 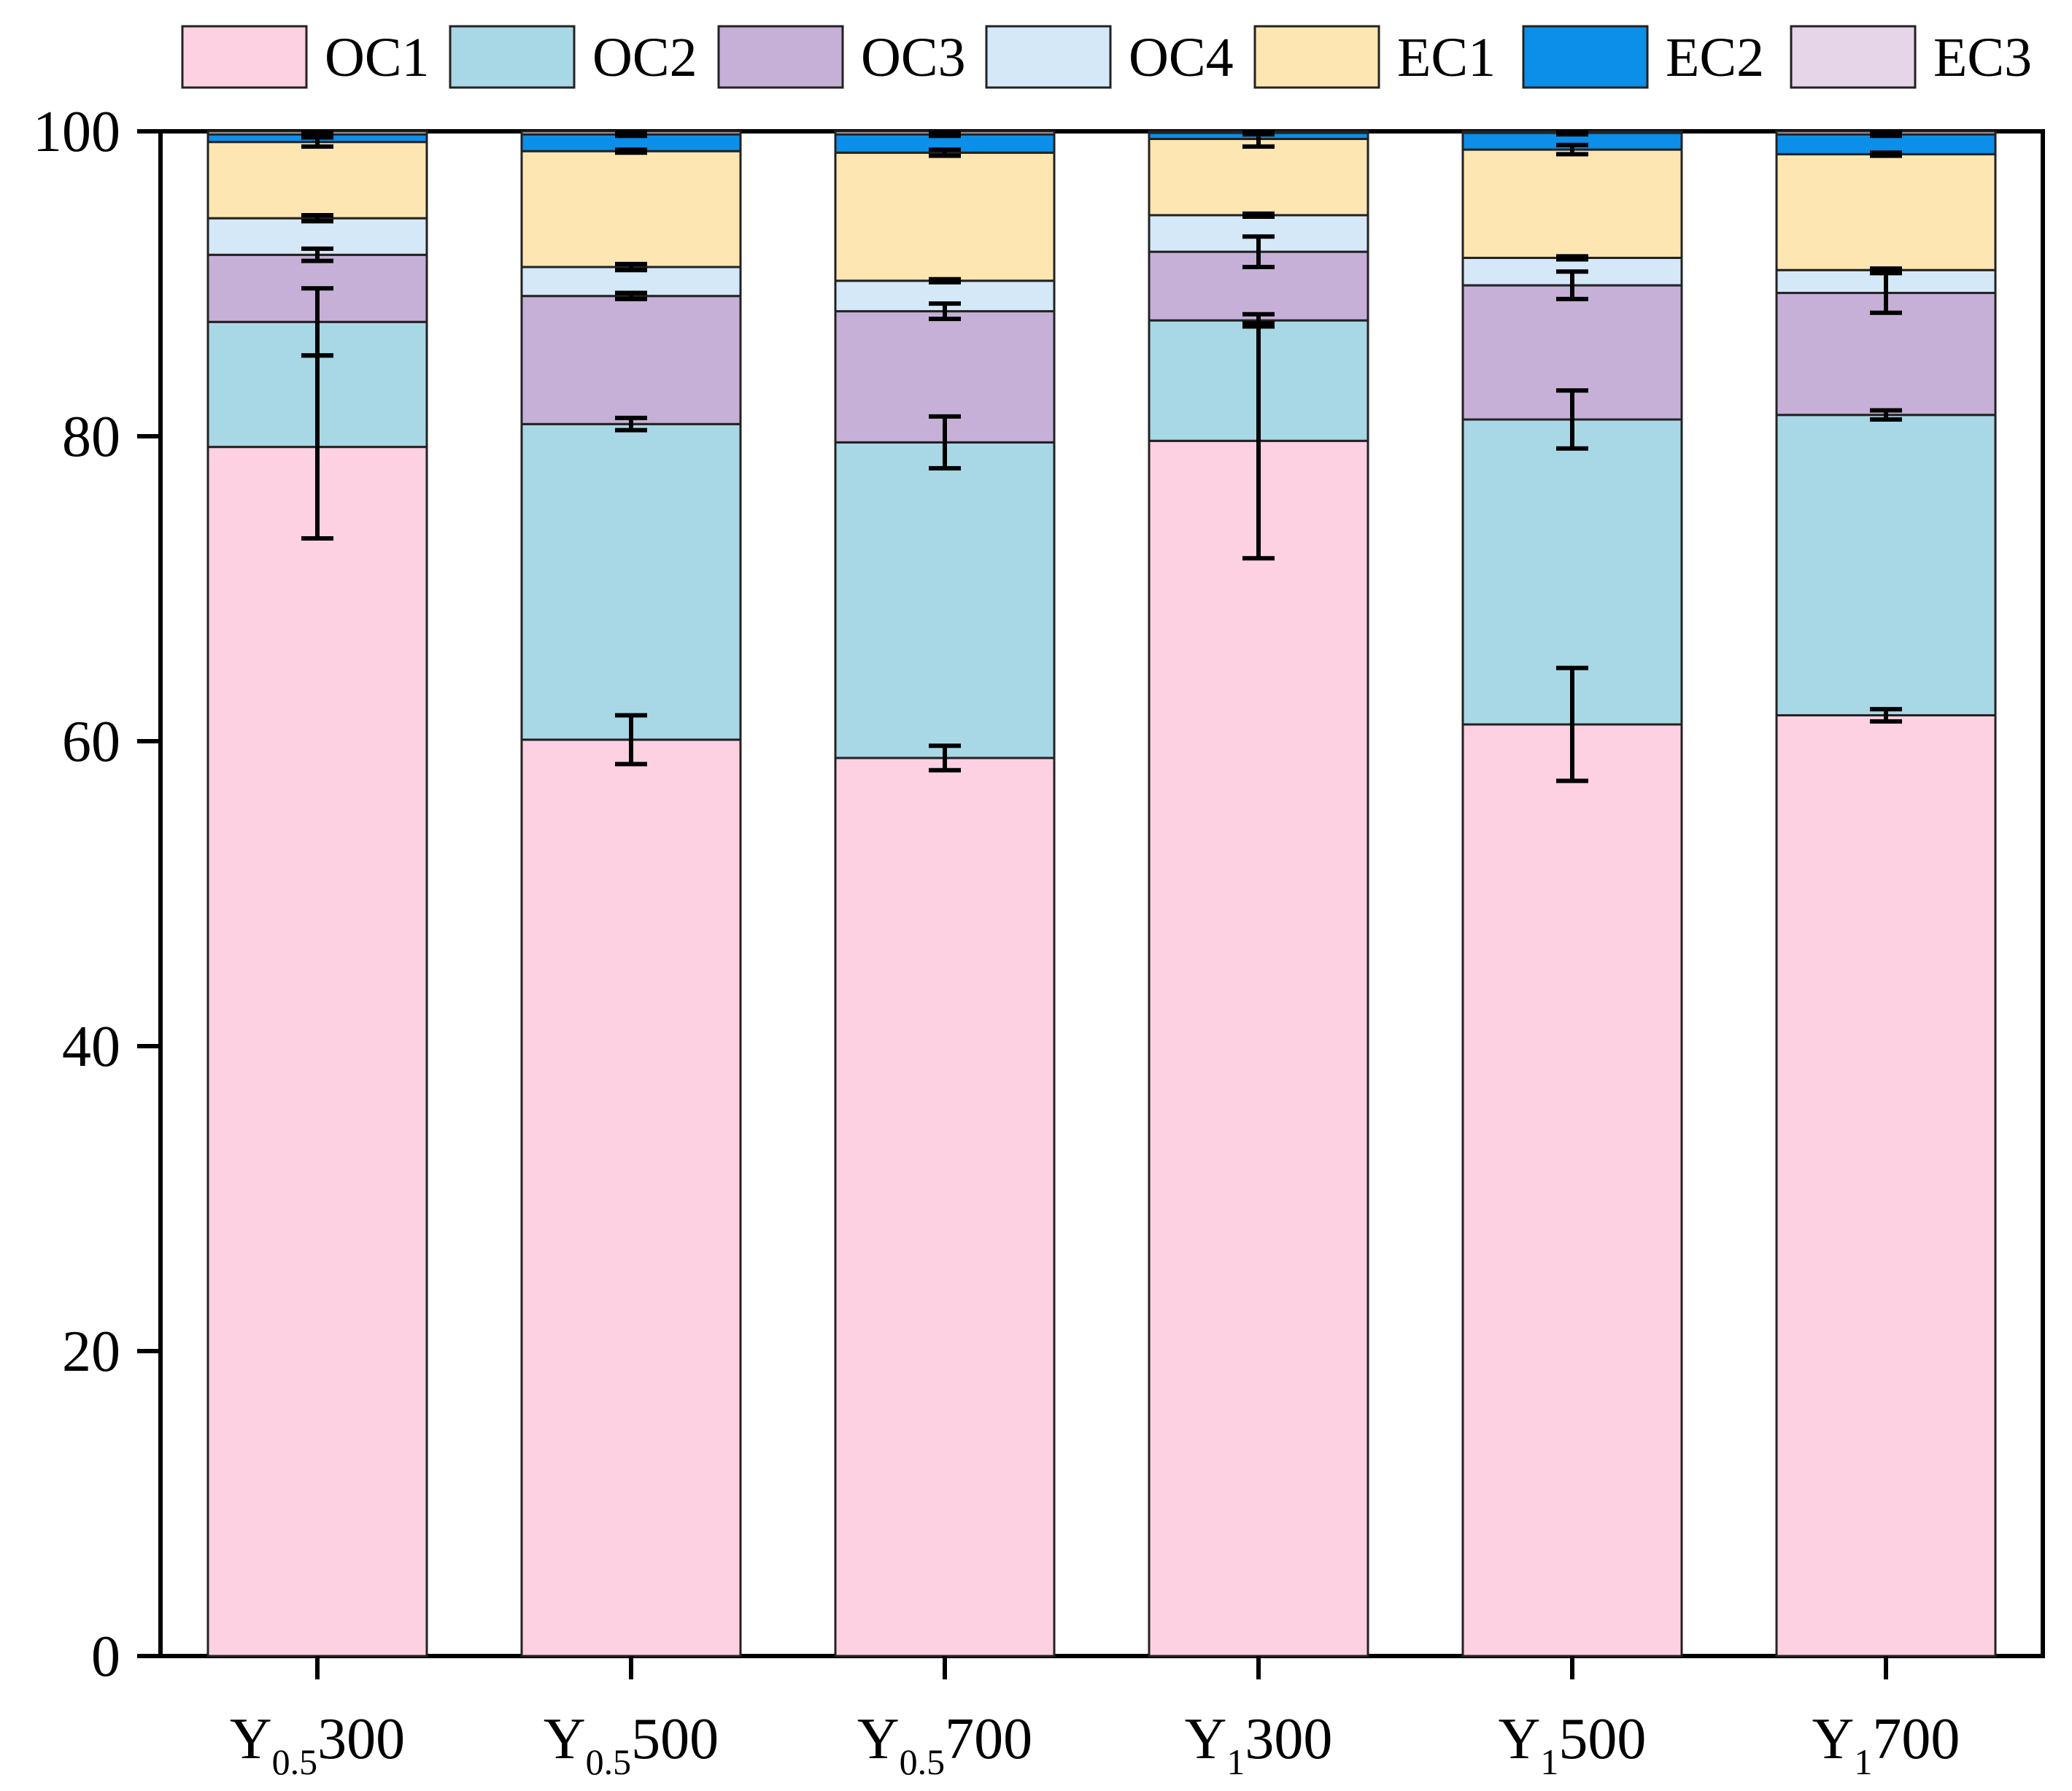 I want to click on legend-label: OC1, so click(x=377, y=58).